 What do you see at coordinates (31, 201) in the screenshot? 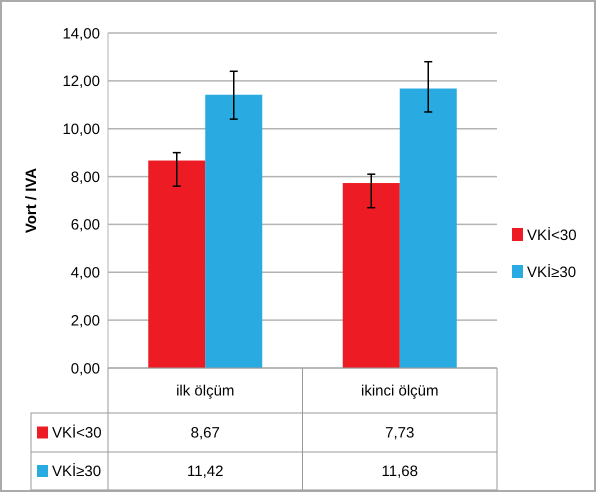
I see `y-axis-title: Vort / IVA` at bounding box center [31, 201].